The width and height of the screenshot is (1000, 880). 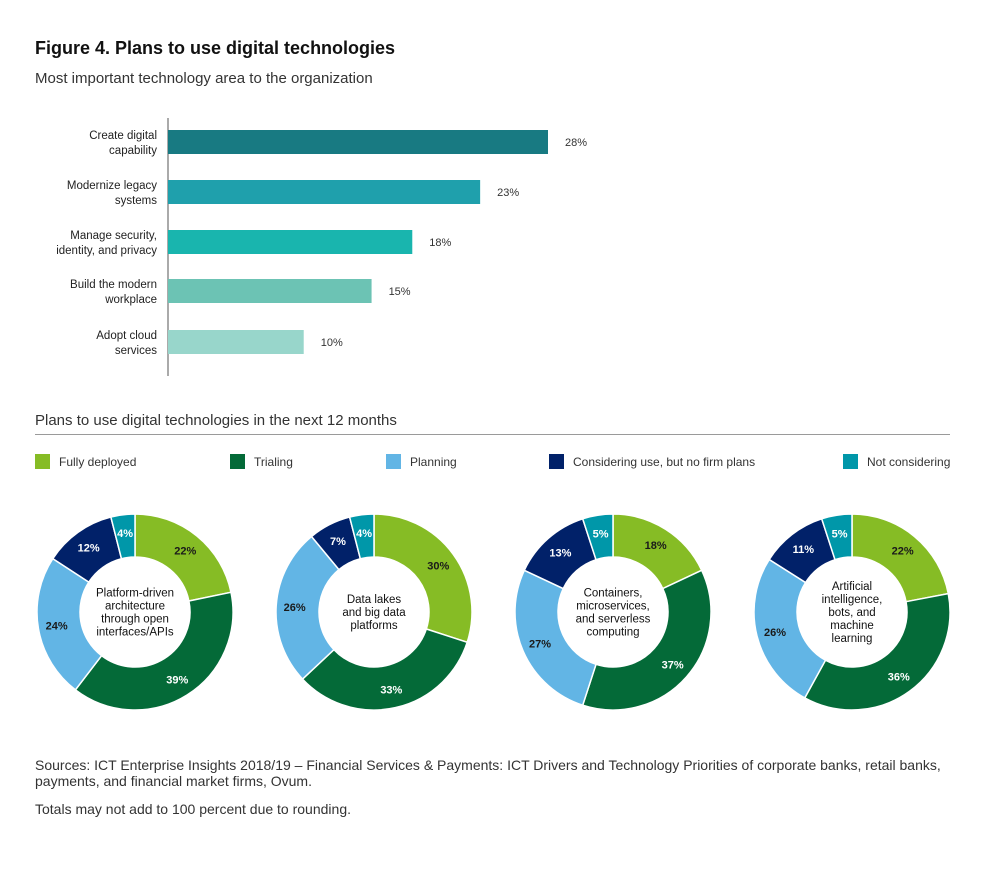 What do you see at coordinates (393, 461) in the screenshot?
I see `legend-swatch-planning` at bounding box center [393, 461].